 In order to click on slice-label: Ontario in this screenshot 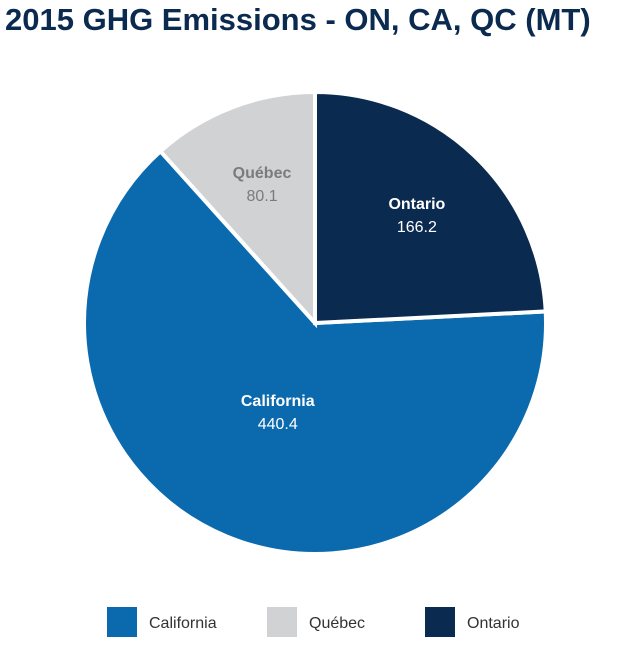, I will do `click(416, 204)`.